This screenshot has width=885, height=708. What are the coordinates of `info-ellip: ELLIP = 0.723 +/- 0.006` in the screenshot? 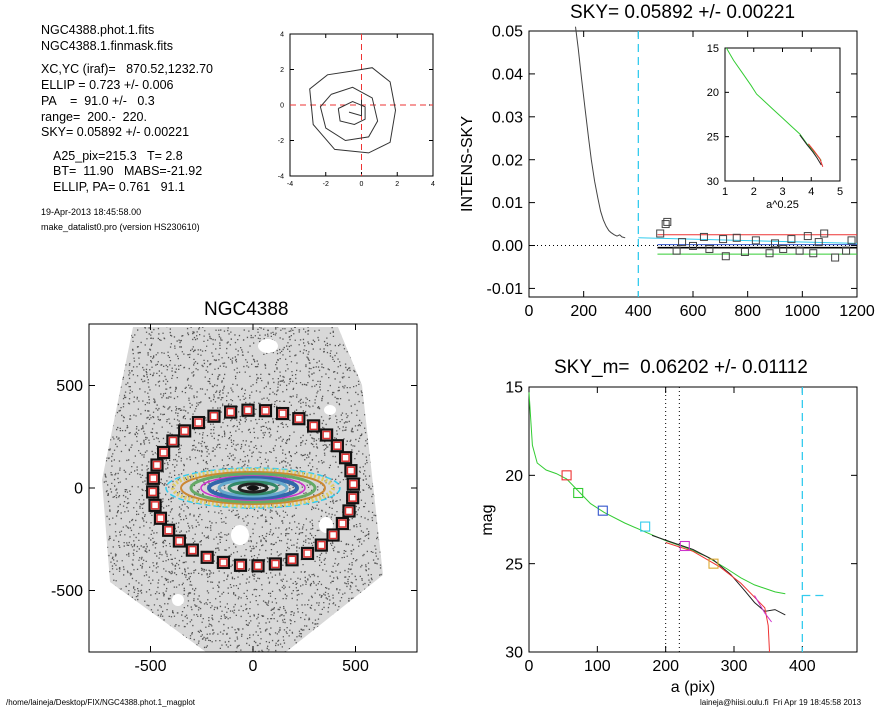 It's located at (107, 85).